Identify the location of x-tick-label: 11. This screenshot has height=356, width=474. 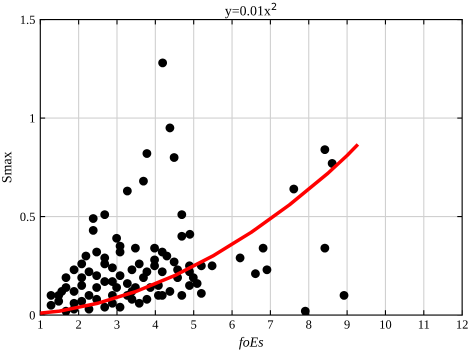
(424, 324).